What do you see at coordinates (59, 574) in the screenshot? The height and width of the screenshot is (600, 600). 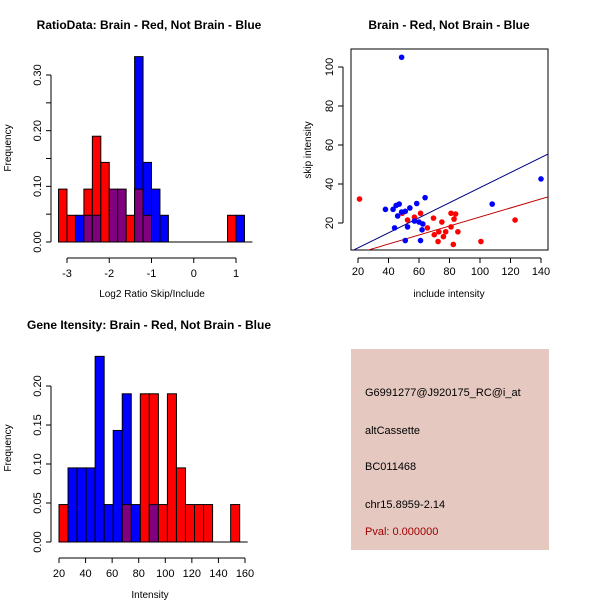 I see `undefined-x-tick-label: 20` at bounding box center [59, 574].